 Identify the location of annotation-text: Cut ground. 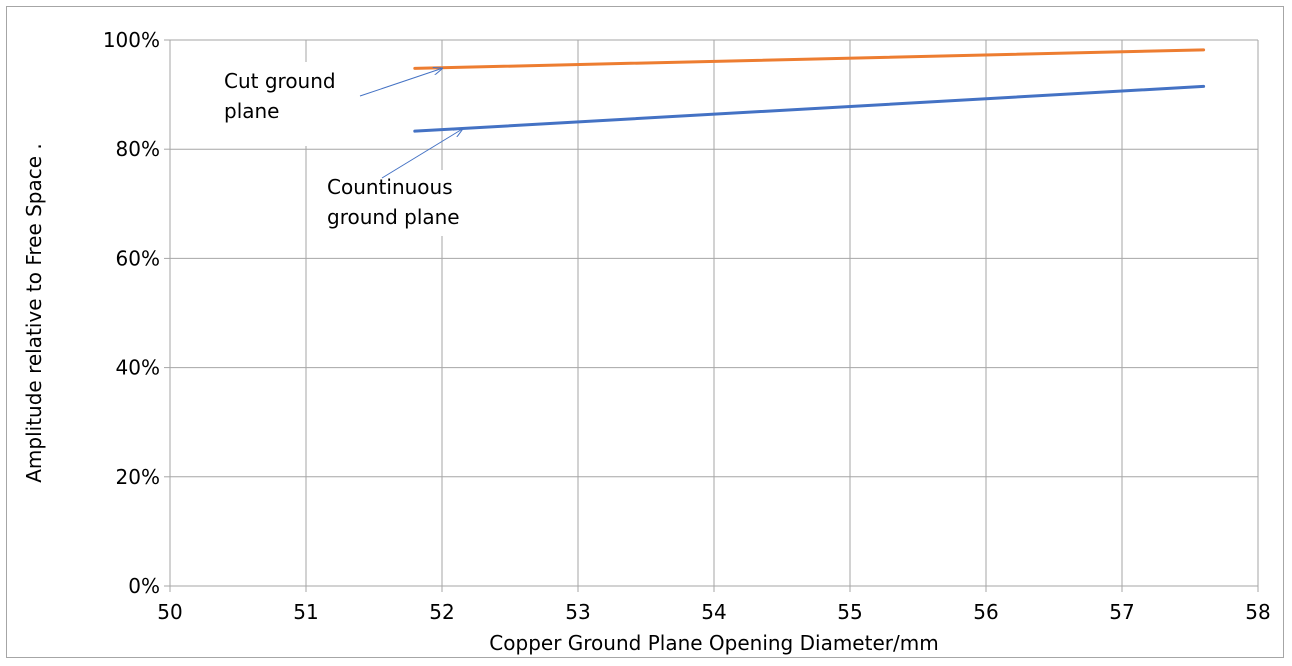
(280, 81).